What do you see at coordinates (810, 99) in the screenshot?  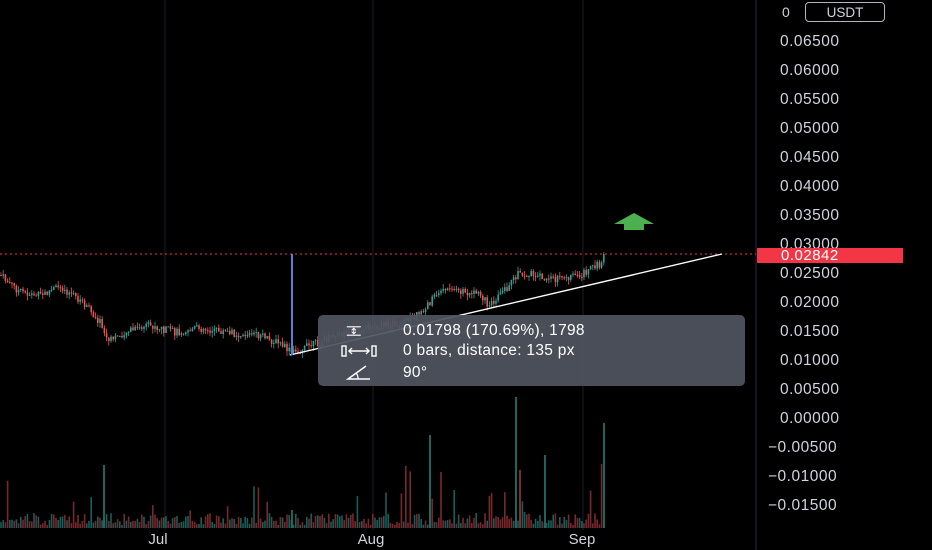 I see `price-axis-label: 0.05500` at bounding box center [810, 99].